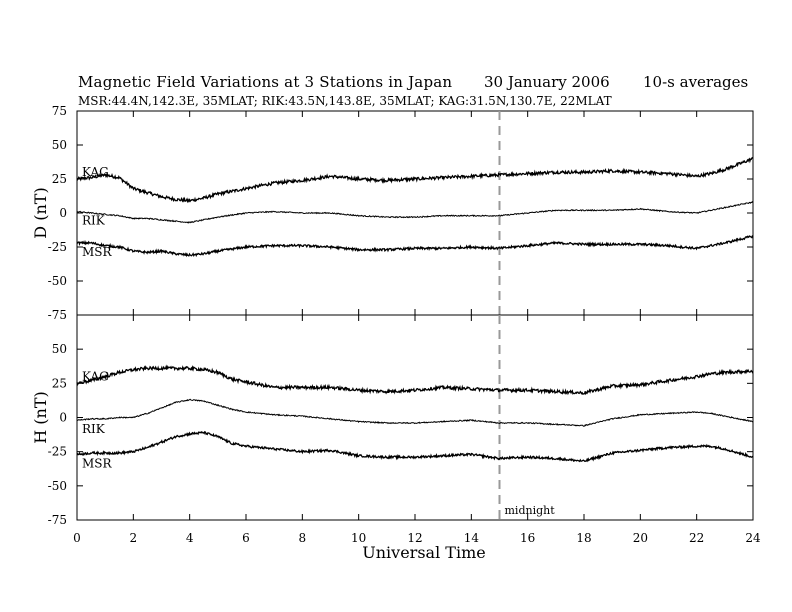  I want to click on x-tick-label: 12, so click(414, 538).